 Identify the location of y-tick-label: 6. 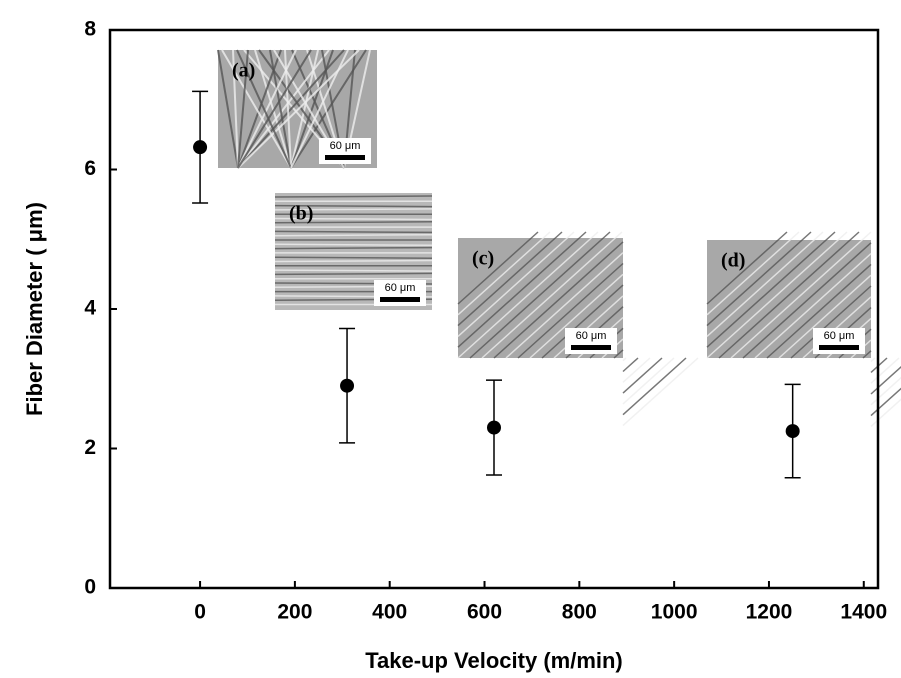
(90, 168).